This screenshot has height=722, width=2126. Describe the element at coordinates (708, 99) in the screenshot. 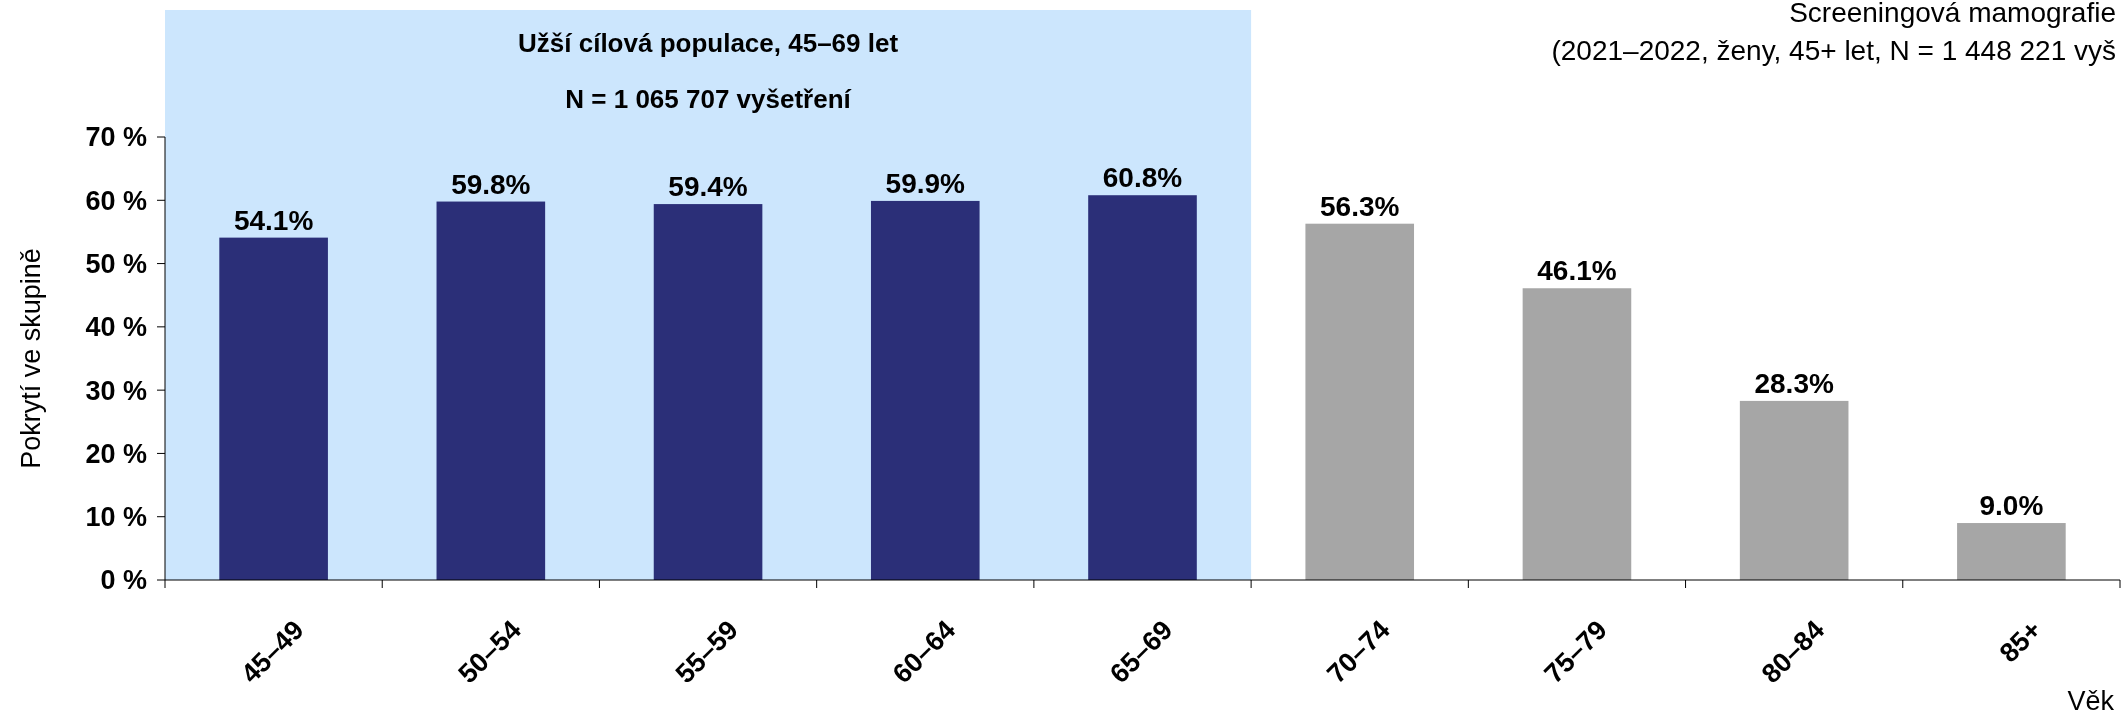

I see `text: N = 1 065 707 vyšetření` at that location.